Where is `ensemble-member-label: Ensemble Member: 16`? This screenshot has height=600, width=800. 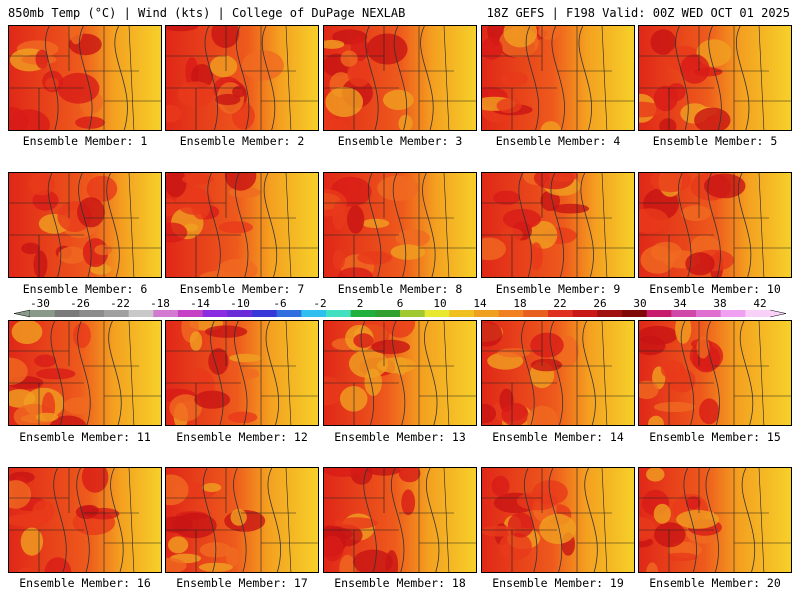 ensemble-member-label: Ensemble Member: 16 is located at coordinates (85, 583).